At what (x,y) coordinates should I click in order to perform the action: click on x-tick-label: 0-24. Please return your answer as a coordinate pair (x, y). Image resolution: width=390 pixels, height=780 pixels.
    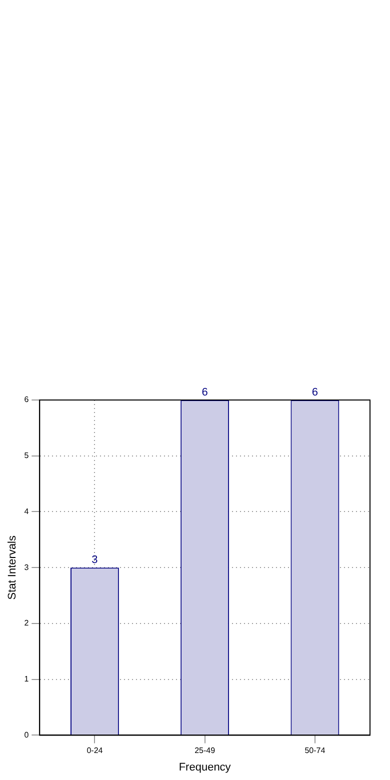
    Looking at the image, I should click on (95, 751).